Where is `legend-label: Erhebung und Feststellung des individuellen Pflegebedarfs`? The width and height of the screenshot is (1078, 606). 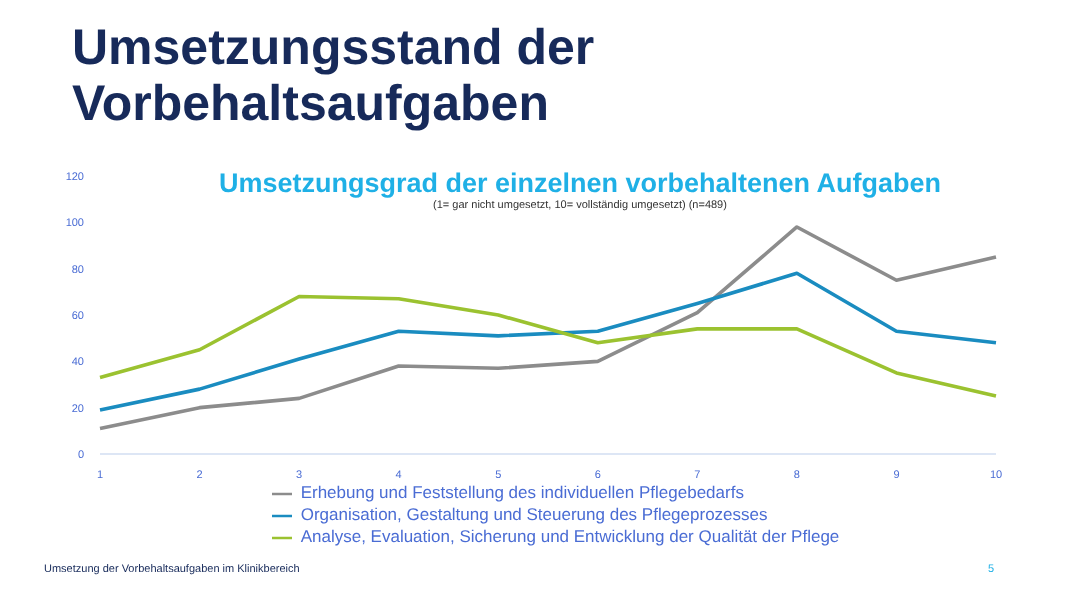 legend-label: Erhebung und Feststellung des individuellen Pflegebedarfs is located at coordinates (522, 492).